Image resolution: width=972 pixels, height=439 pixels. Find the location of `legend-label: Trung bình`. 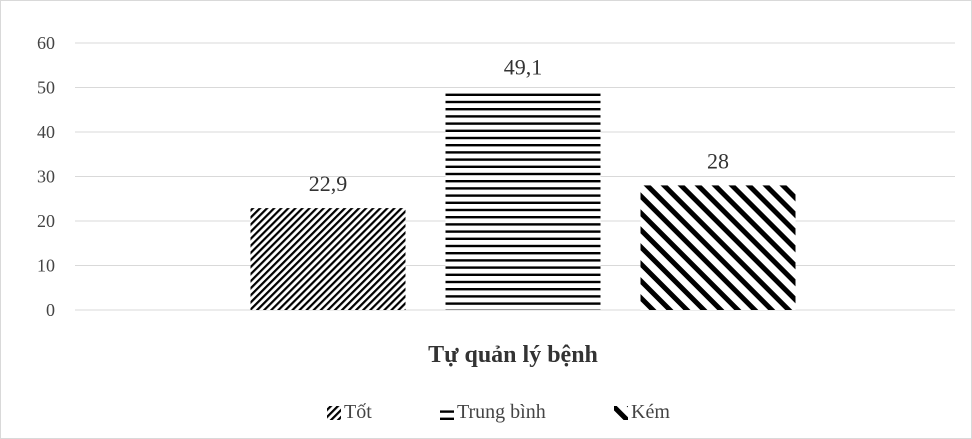

legend-label: Trung bình is located at coordinates (501, 412).